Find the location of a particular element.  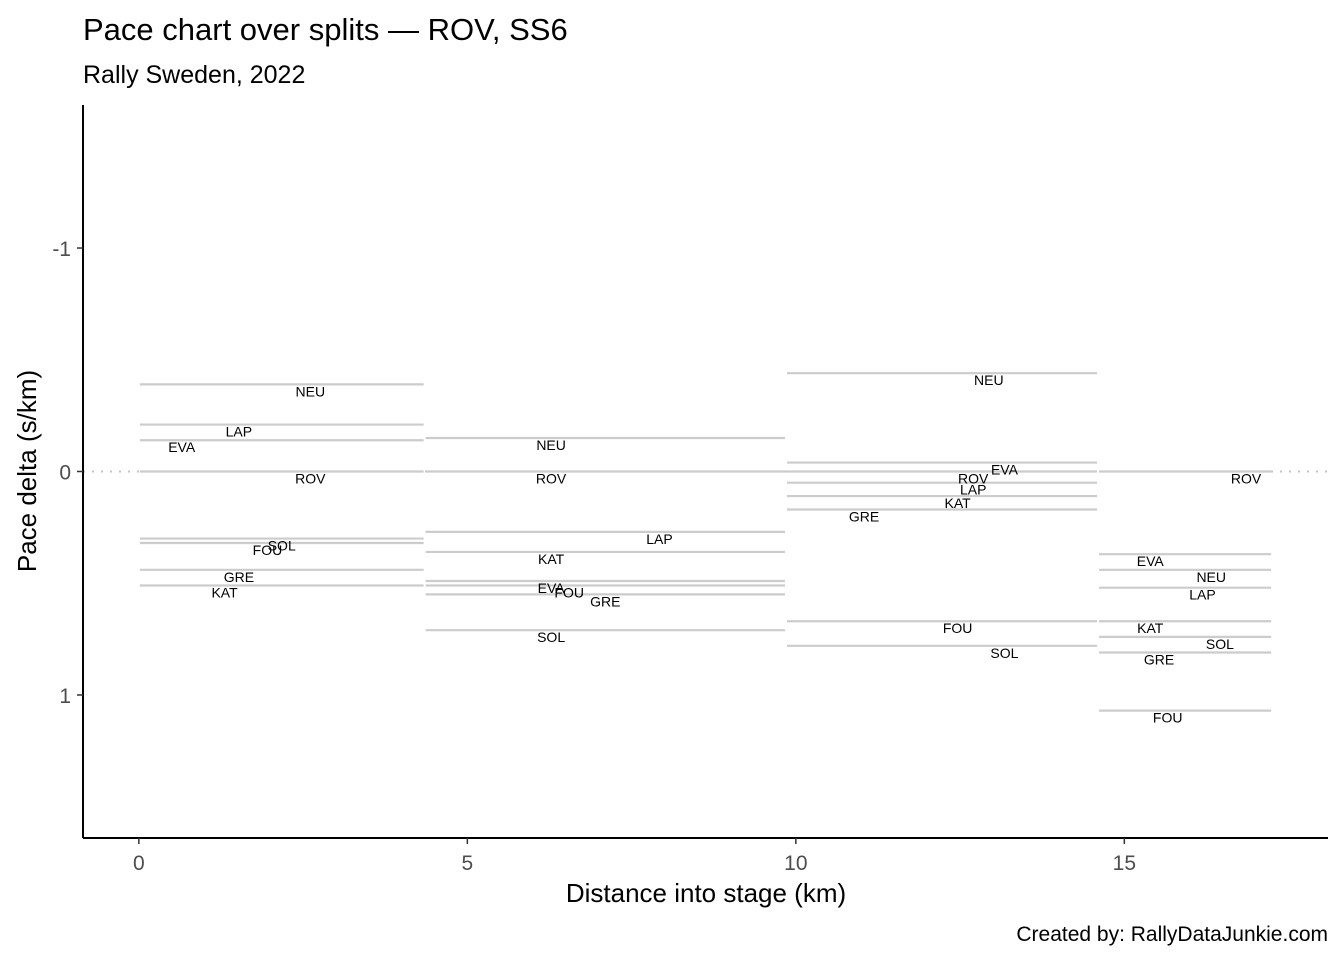

driver-label-sol-split-3: SOL is located at coordinates (1004, 653).